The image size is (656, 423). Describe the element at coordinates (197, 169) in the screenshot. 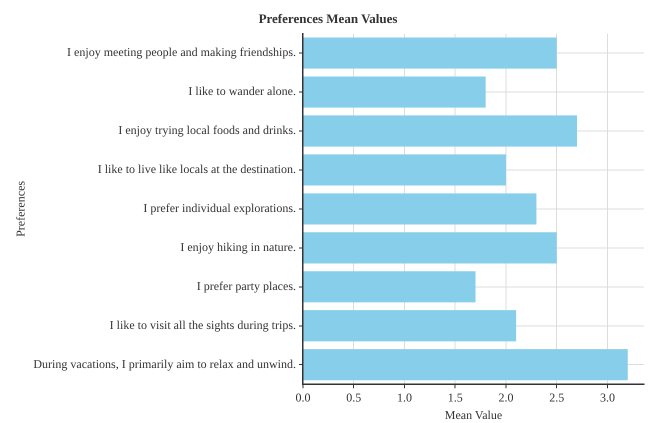

I see `y-tick-label: I like to live like locals at the destination.` at that location.